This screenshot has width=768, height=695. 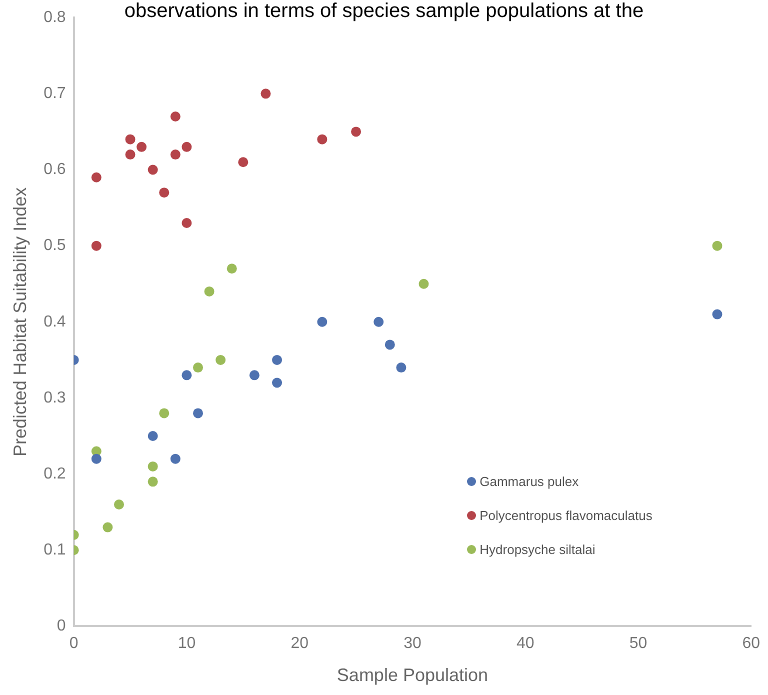 What do you see at coordinates (413, 643) in the screenshot?
I see `x-tick-label: 30` at bounding box center [413, 643].